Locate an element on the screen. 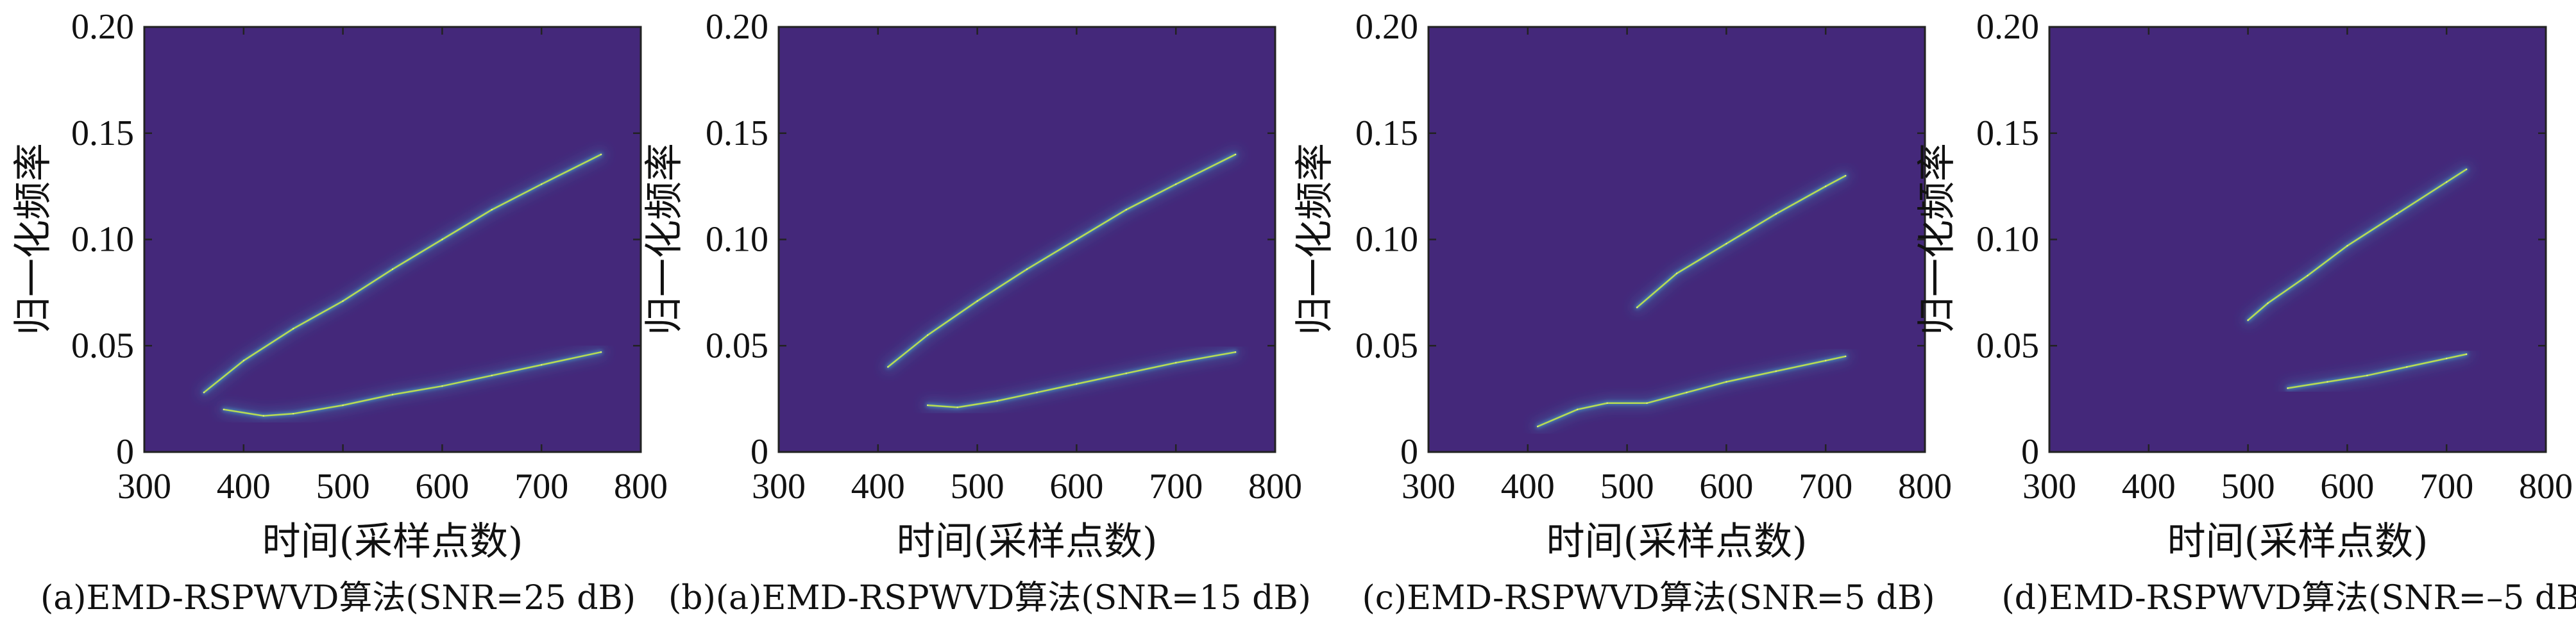 The height and width of the screenshot is (627, 2576). caption-2: (b)(a)EMD-RSPWVD算法(SNR=15 dB) is located at coordinates (989, 598).